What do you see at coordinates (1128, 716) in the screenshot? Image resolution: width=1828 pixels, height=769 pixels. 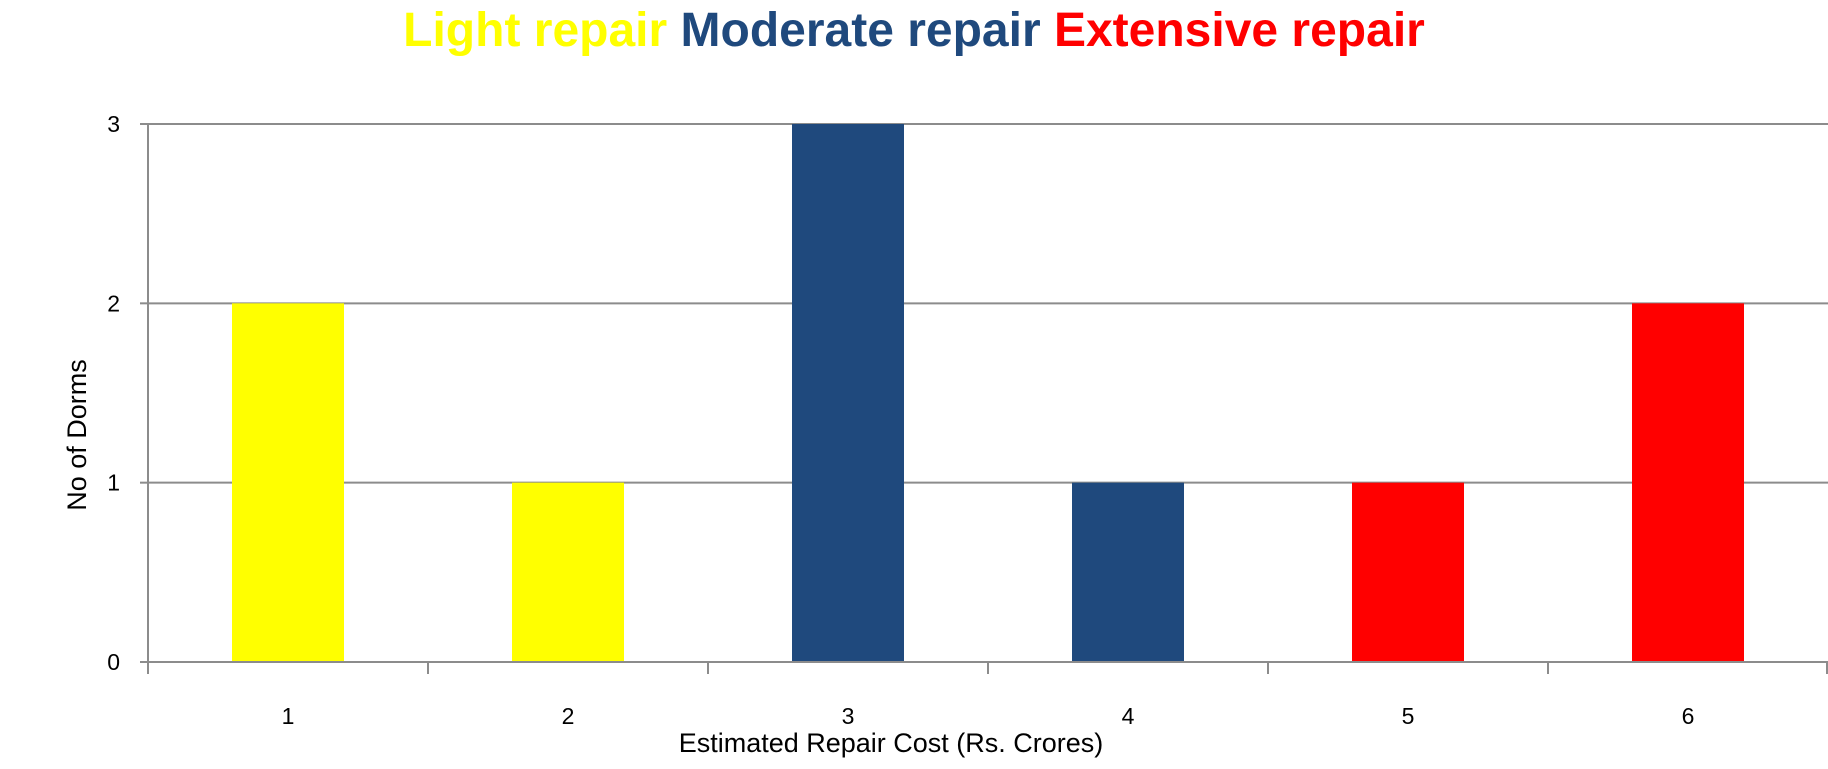 I see `x-tick-label-4: 4` at bounding box center [1128, 716].